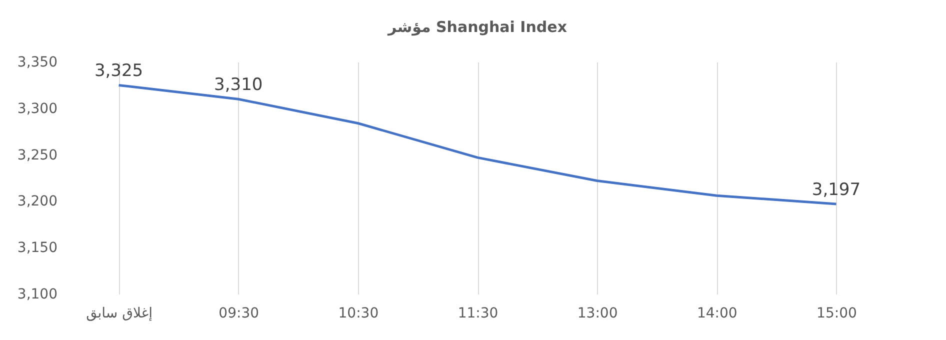 This screenshot has height=340, width=946. I want to click on y-tick-label: 3,100, so click(37, 294).